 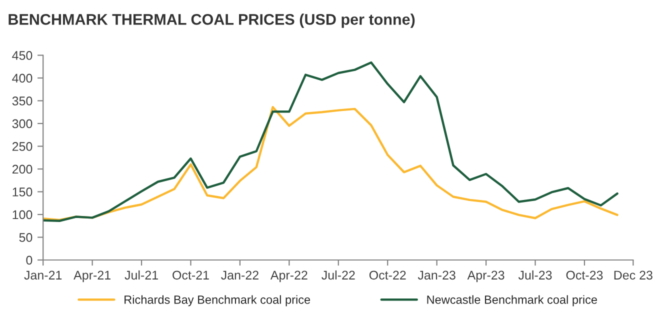 What do you see at coordinates (22, 215) in the screenshot?
I see `y-tick-label: 100` at bounding box center [22, 215].